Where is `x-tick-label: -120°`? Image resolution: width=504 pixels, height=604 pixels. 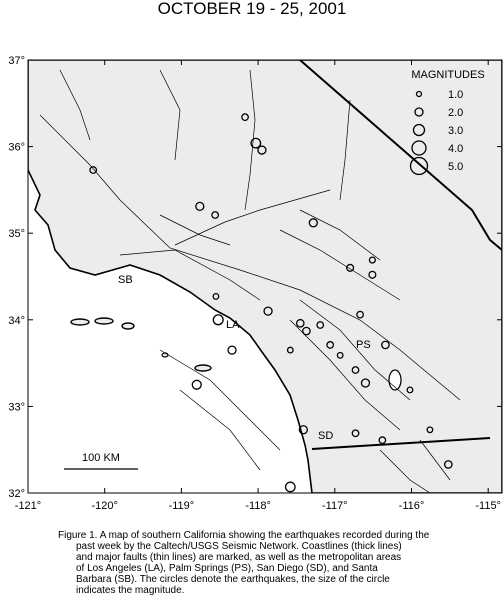
x-tick-label: -120° is located at coordinates (104, 506).